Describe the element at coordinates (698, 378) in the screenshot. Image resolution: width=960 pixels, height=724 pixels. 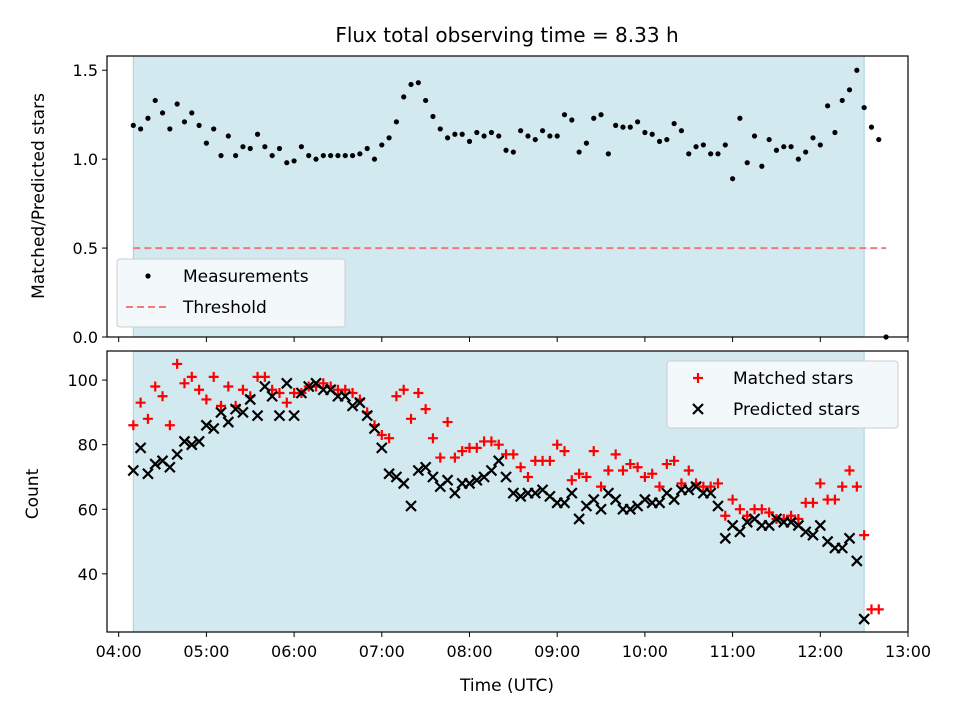
I see `legend-matched-stars-marker` at that location.